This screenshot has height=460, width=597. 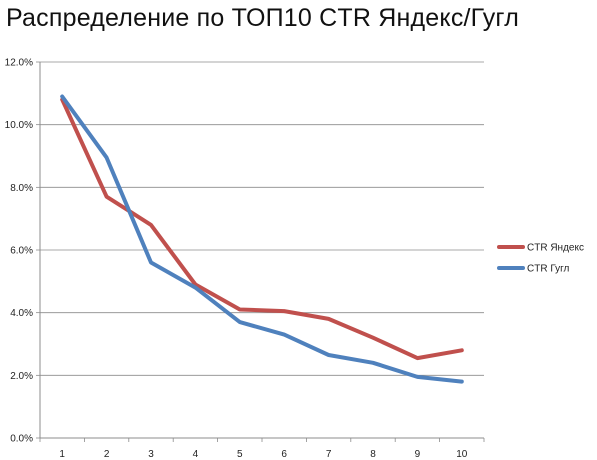 What do you see at coordinates (196, 454) in the screenshot?
I see `x-tick-label: 4` at bounding box center [196, 454].